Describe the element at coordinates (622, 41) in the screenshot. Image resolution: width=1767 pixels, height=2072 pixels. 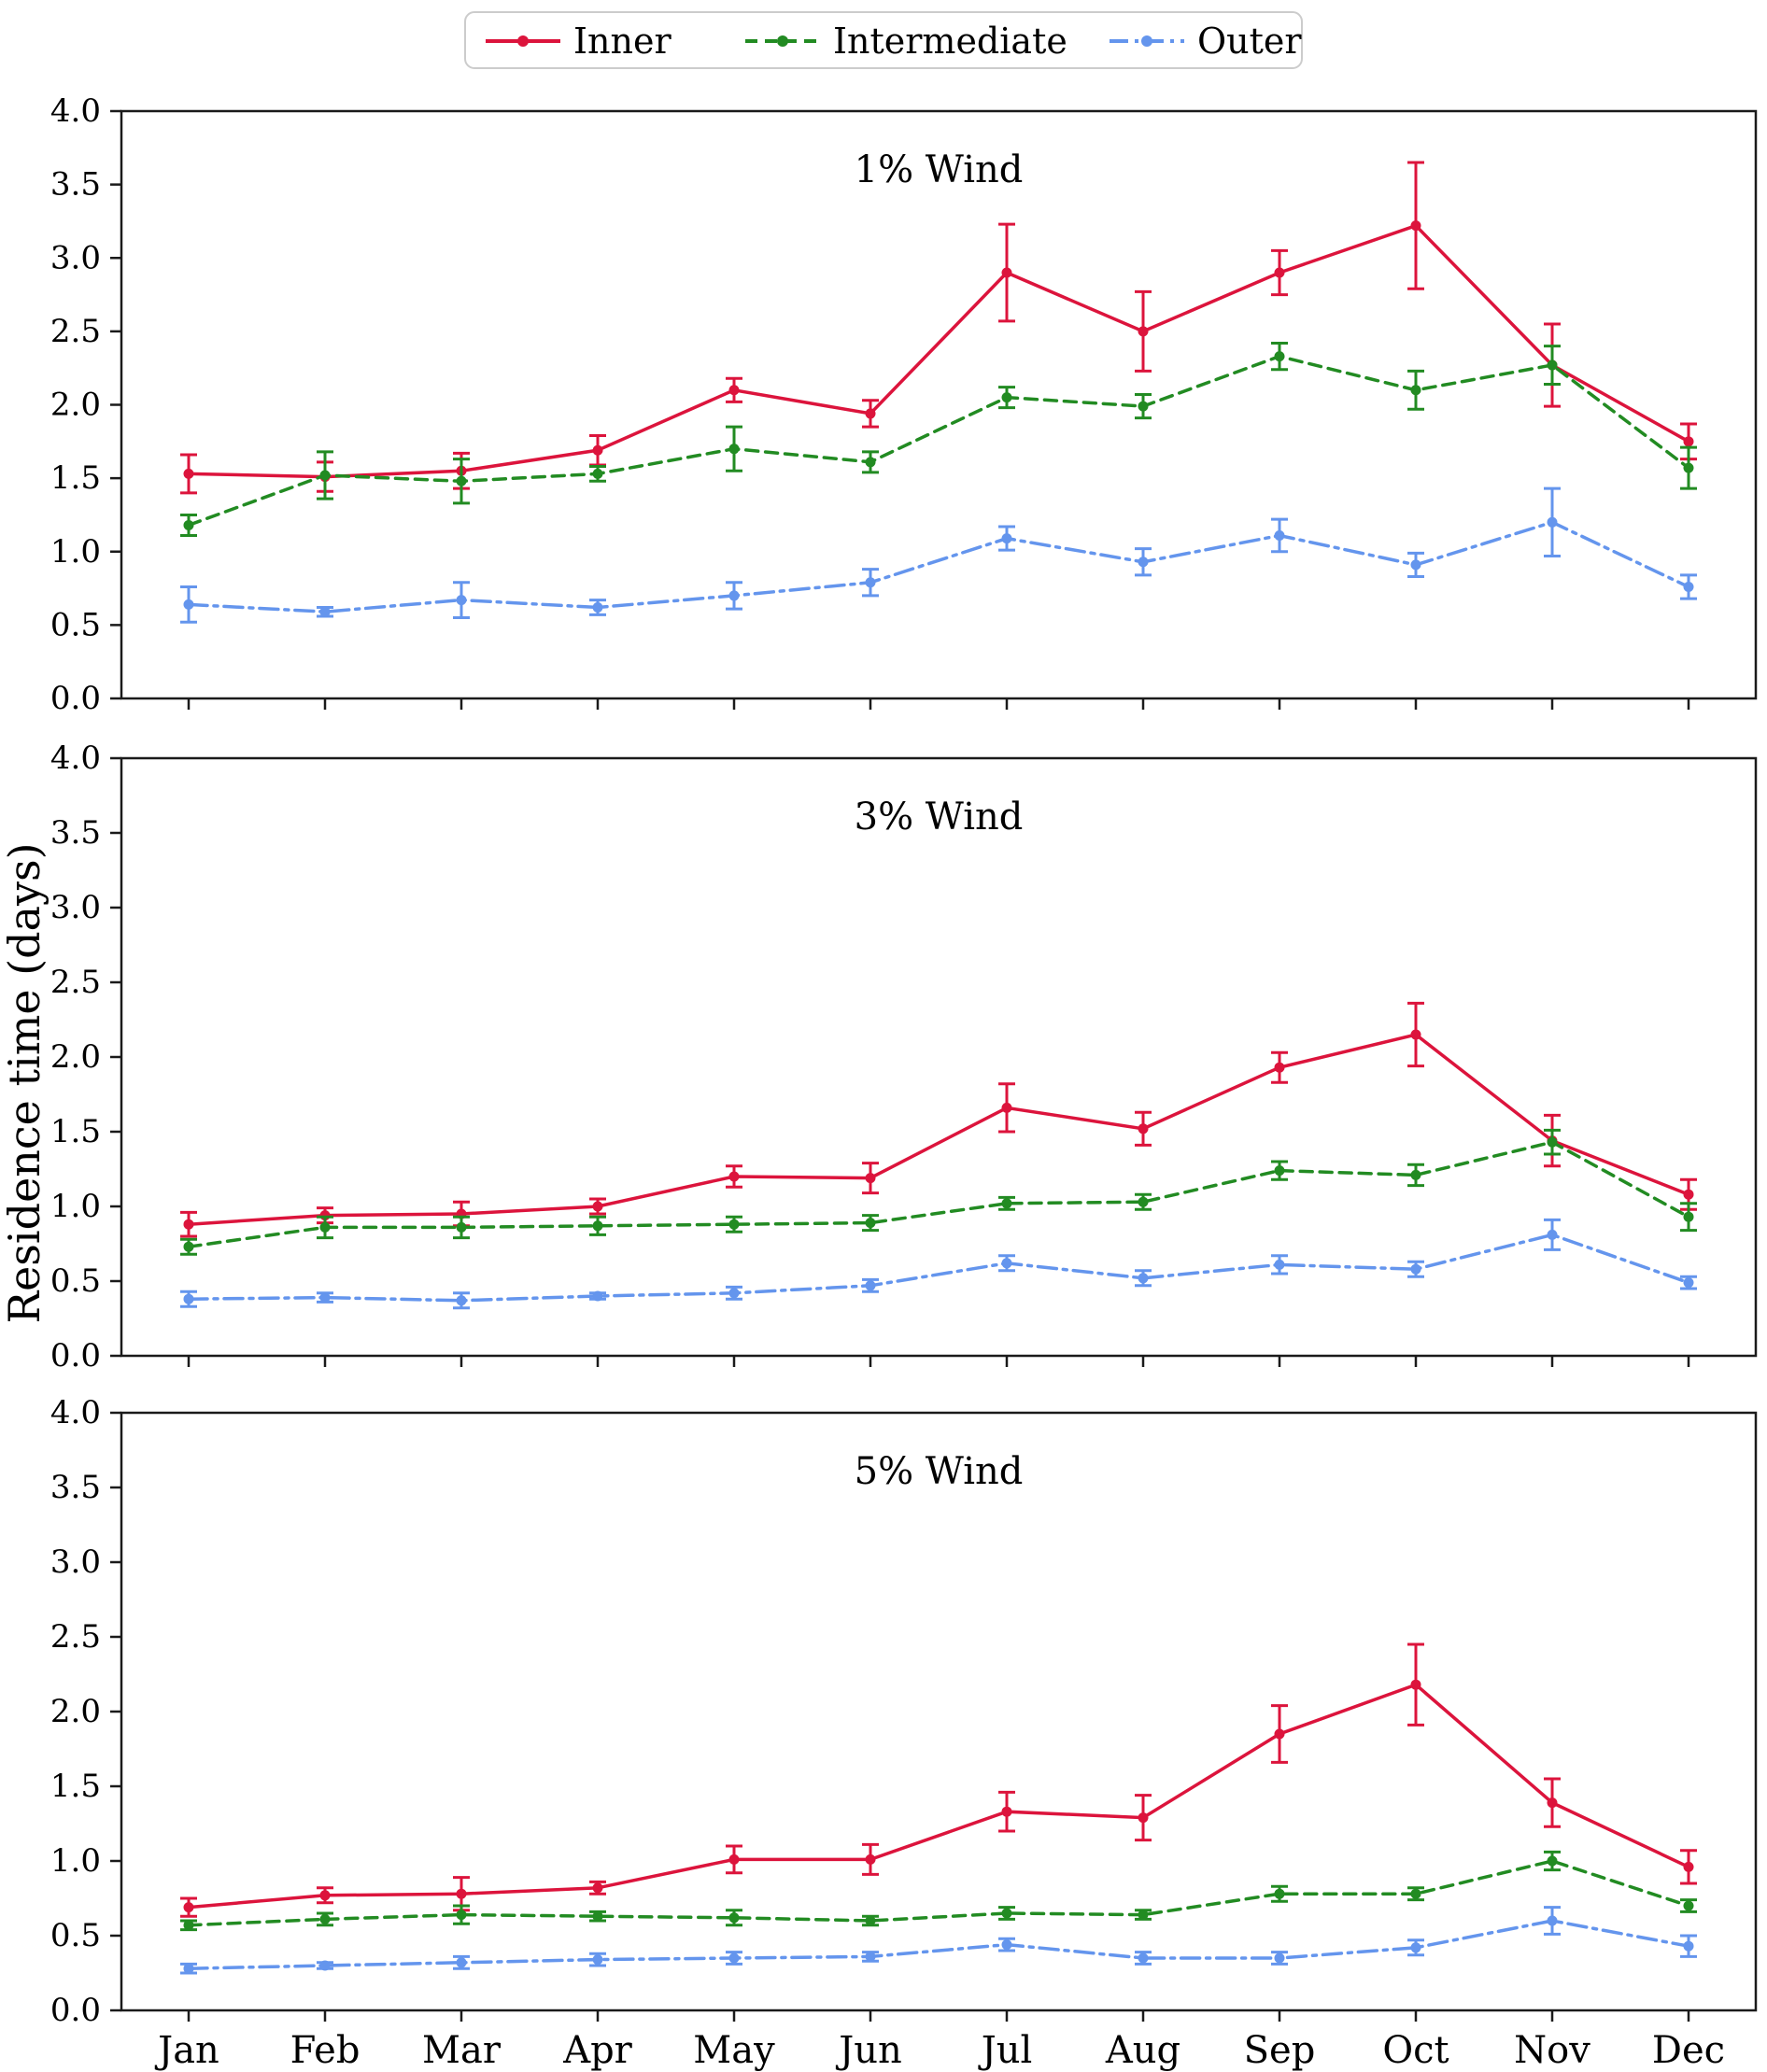
I see `legend-label-inner: Inner` at that location.